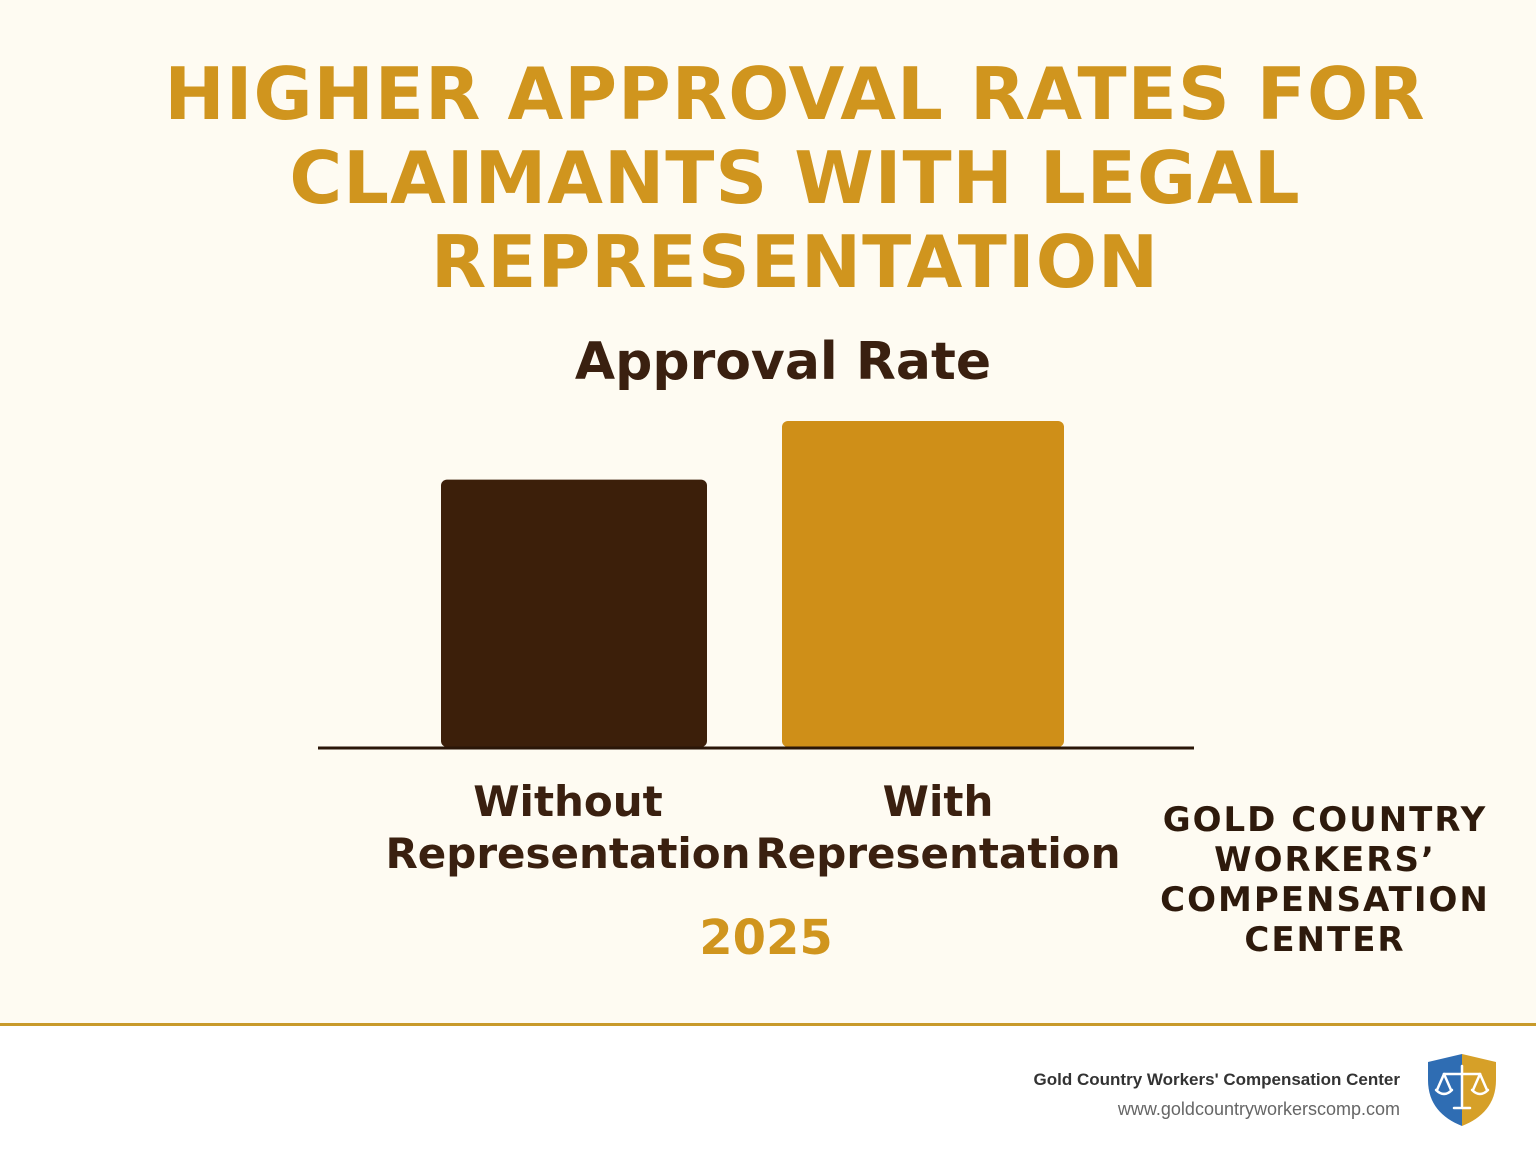 The image size is (1536, 1154). I want to click on title-line-1: HIGHER APPROVAL RATES FOR, so click(795, 94).